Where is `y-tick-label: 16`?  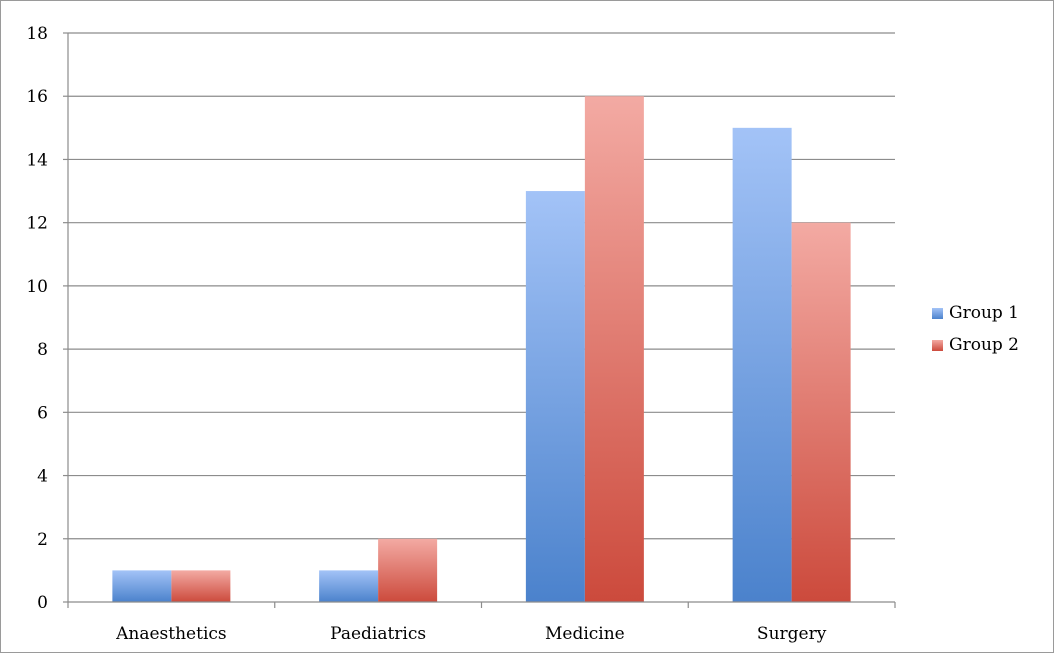
y-tick-label: 16 is located at coordinates (37, 97).